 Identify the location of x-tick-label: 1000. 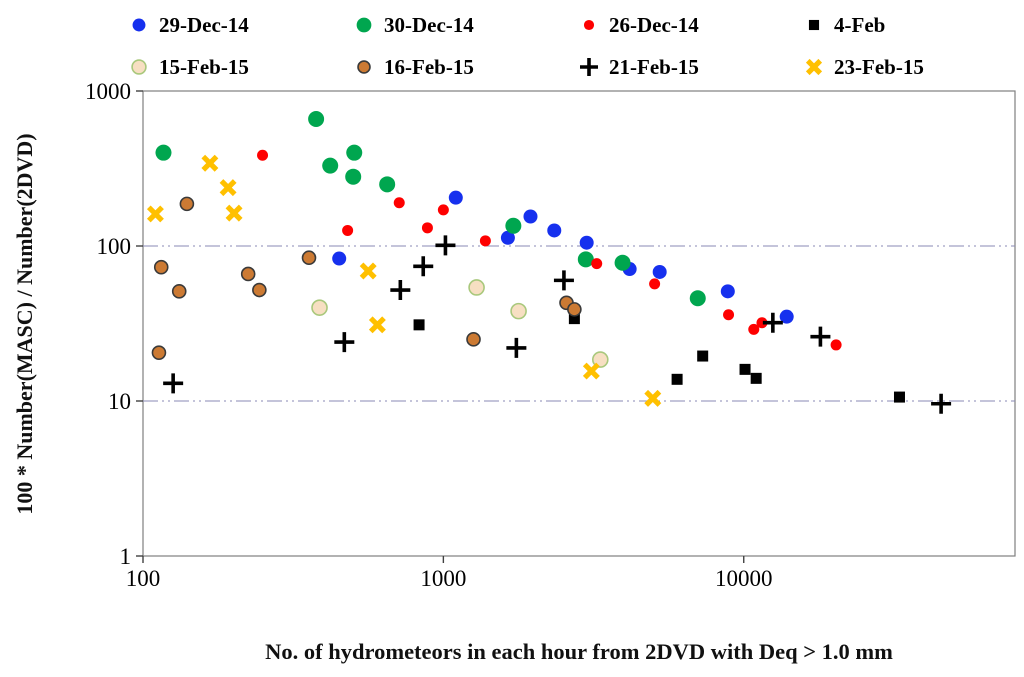
(443, 578).